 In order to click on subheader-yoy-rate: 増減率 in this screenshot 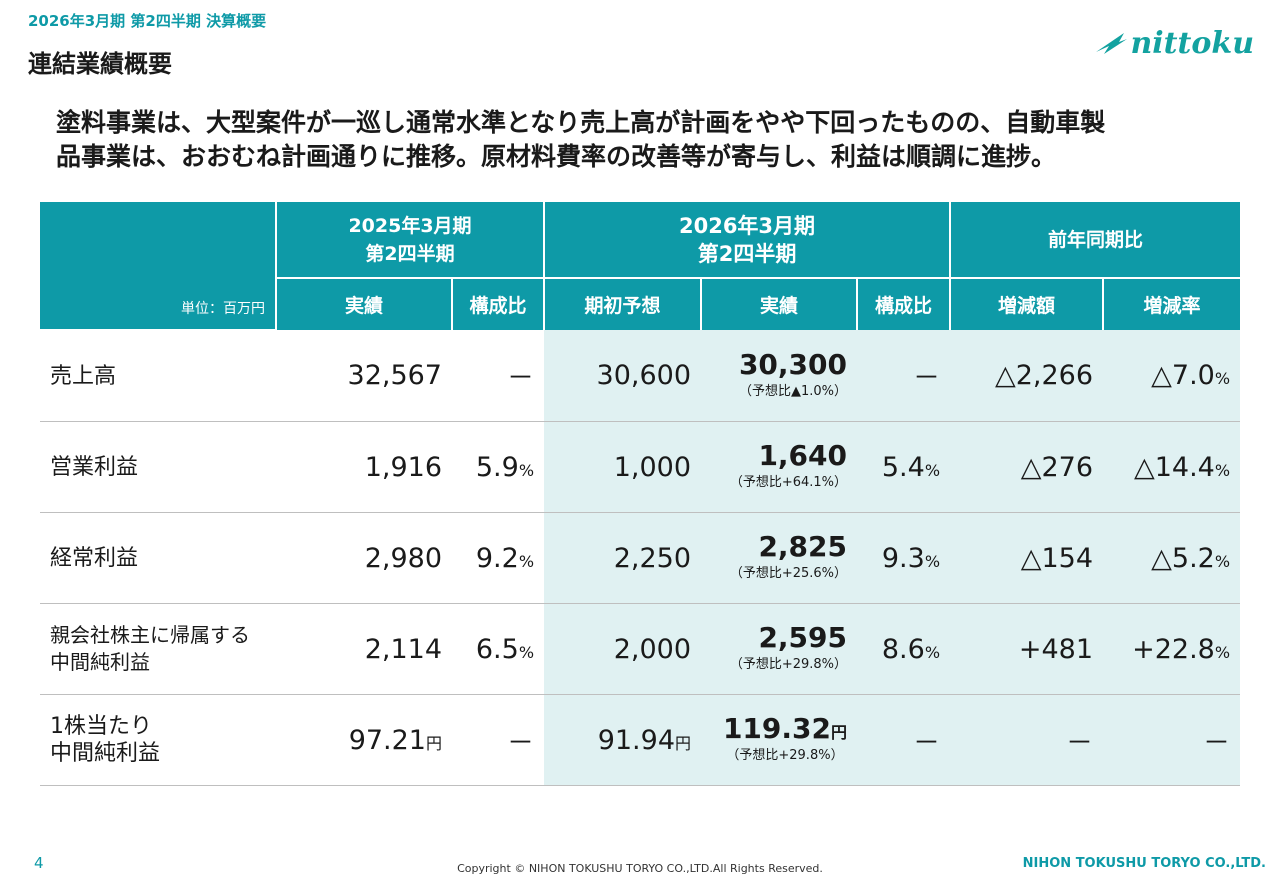, I will do `click(1171, 304)`.